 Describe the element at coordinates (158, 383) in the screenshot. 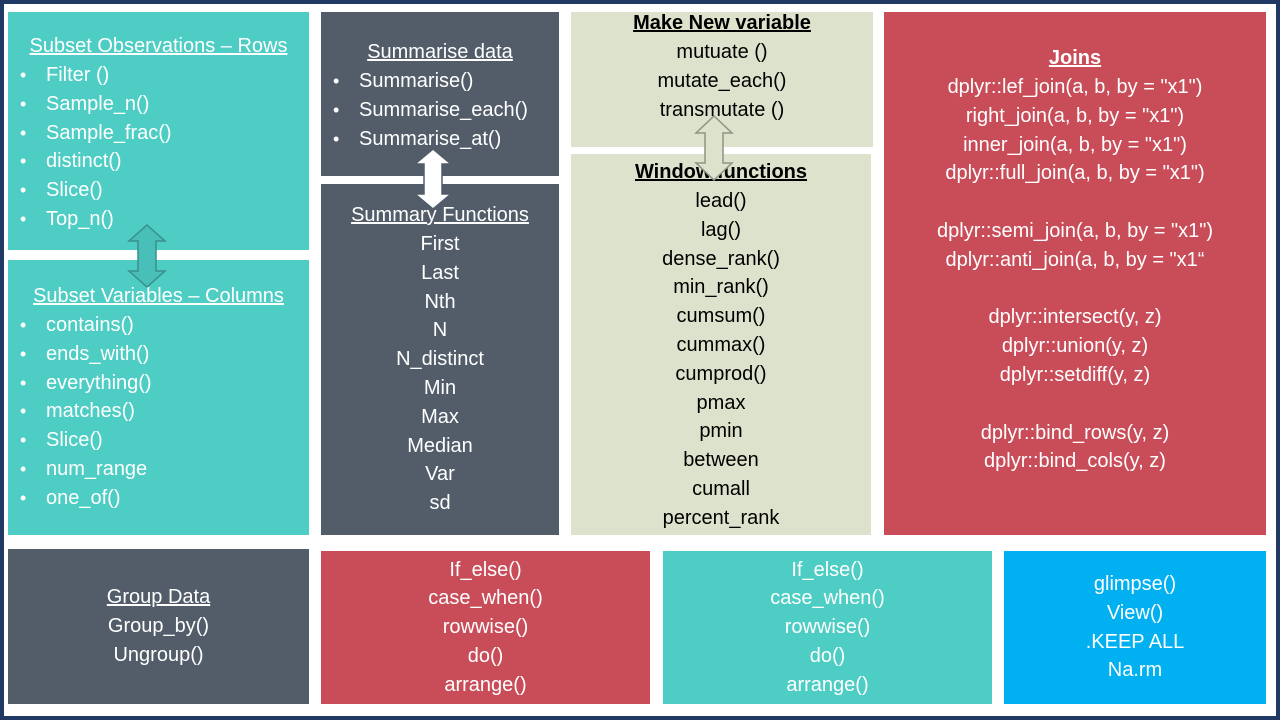

I see `list-item: everything()` at that location.